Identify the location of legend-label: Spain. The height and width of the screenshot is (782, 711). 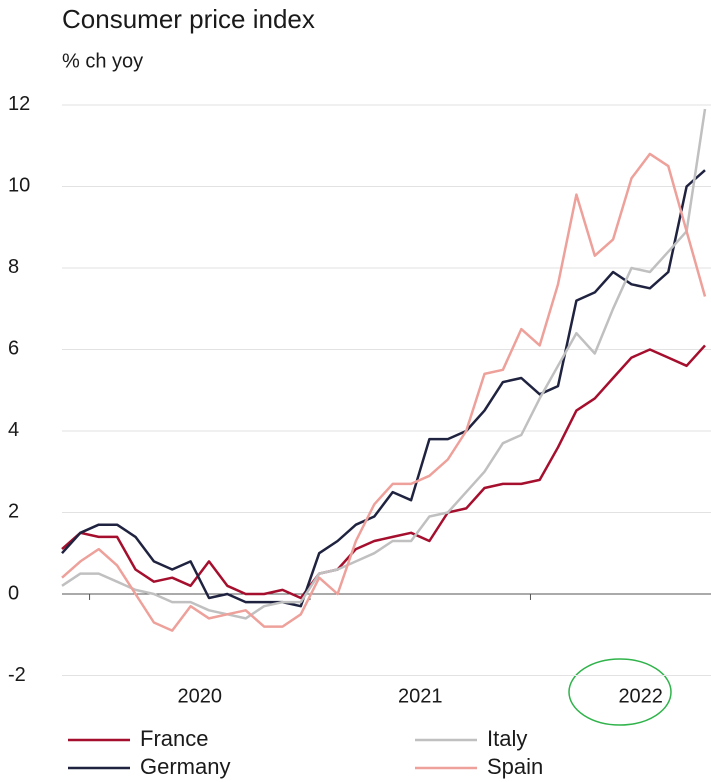
(515, 766).